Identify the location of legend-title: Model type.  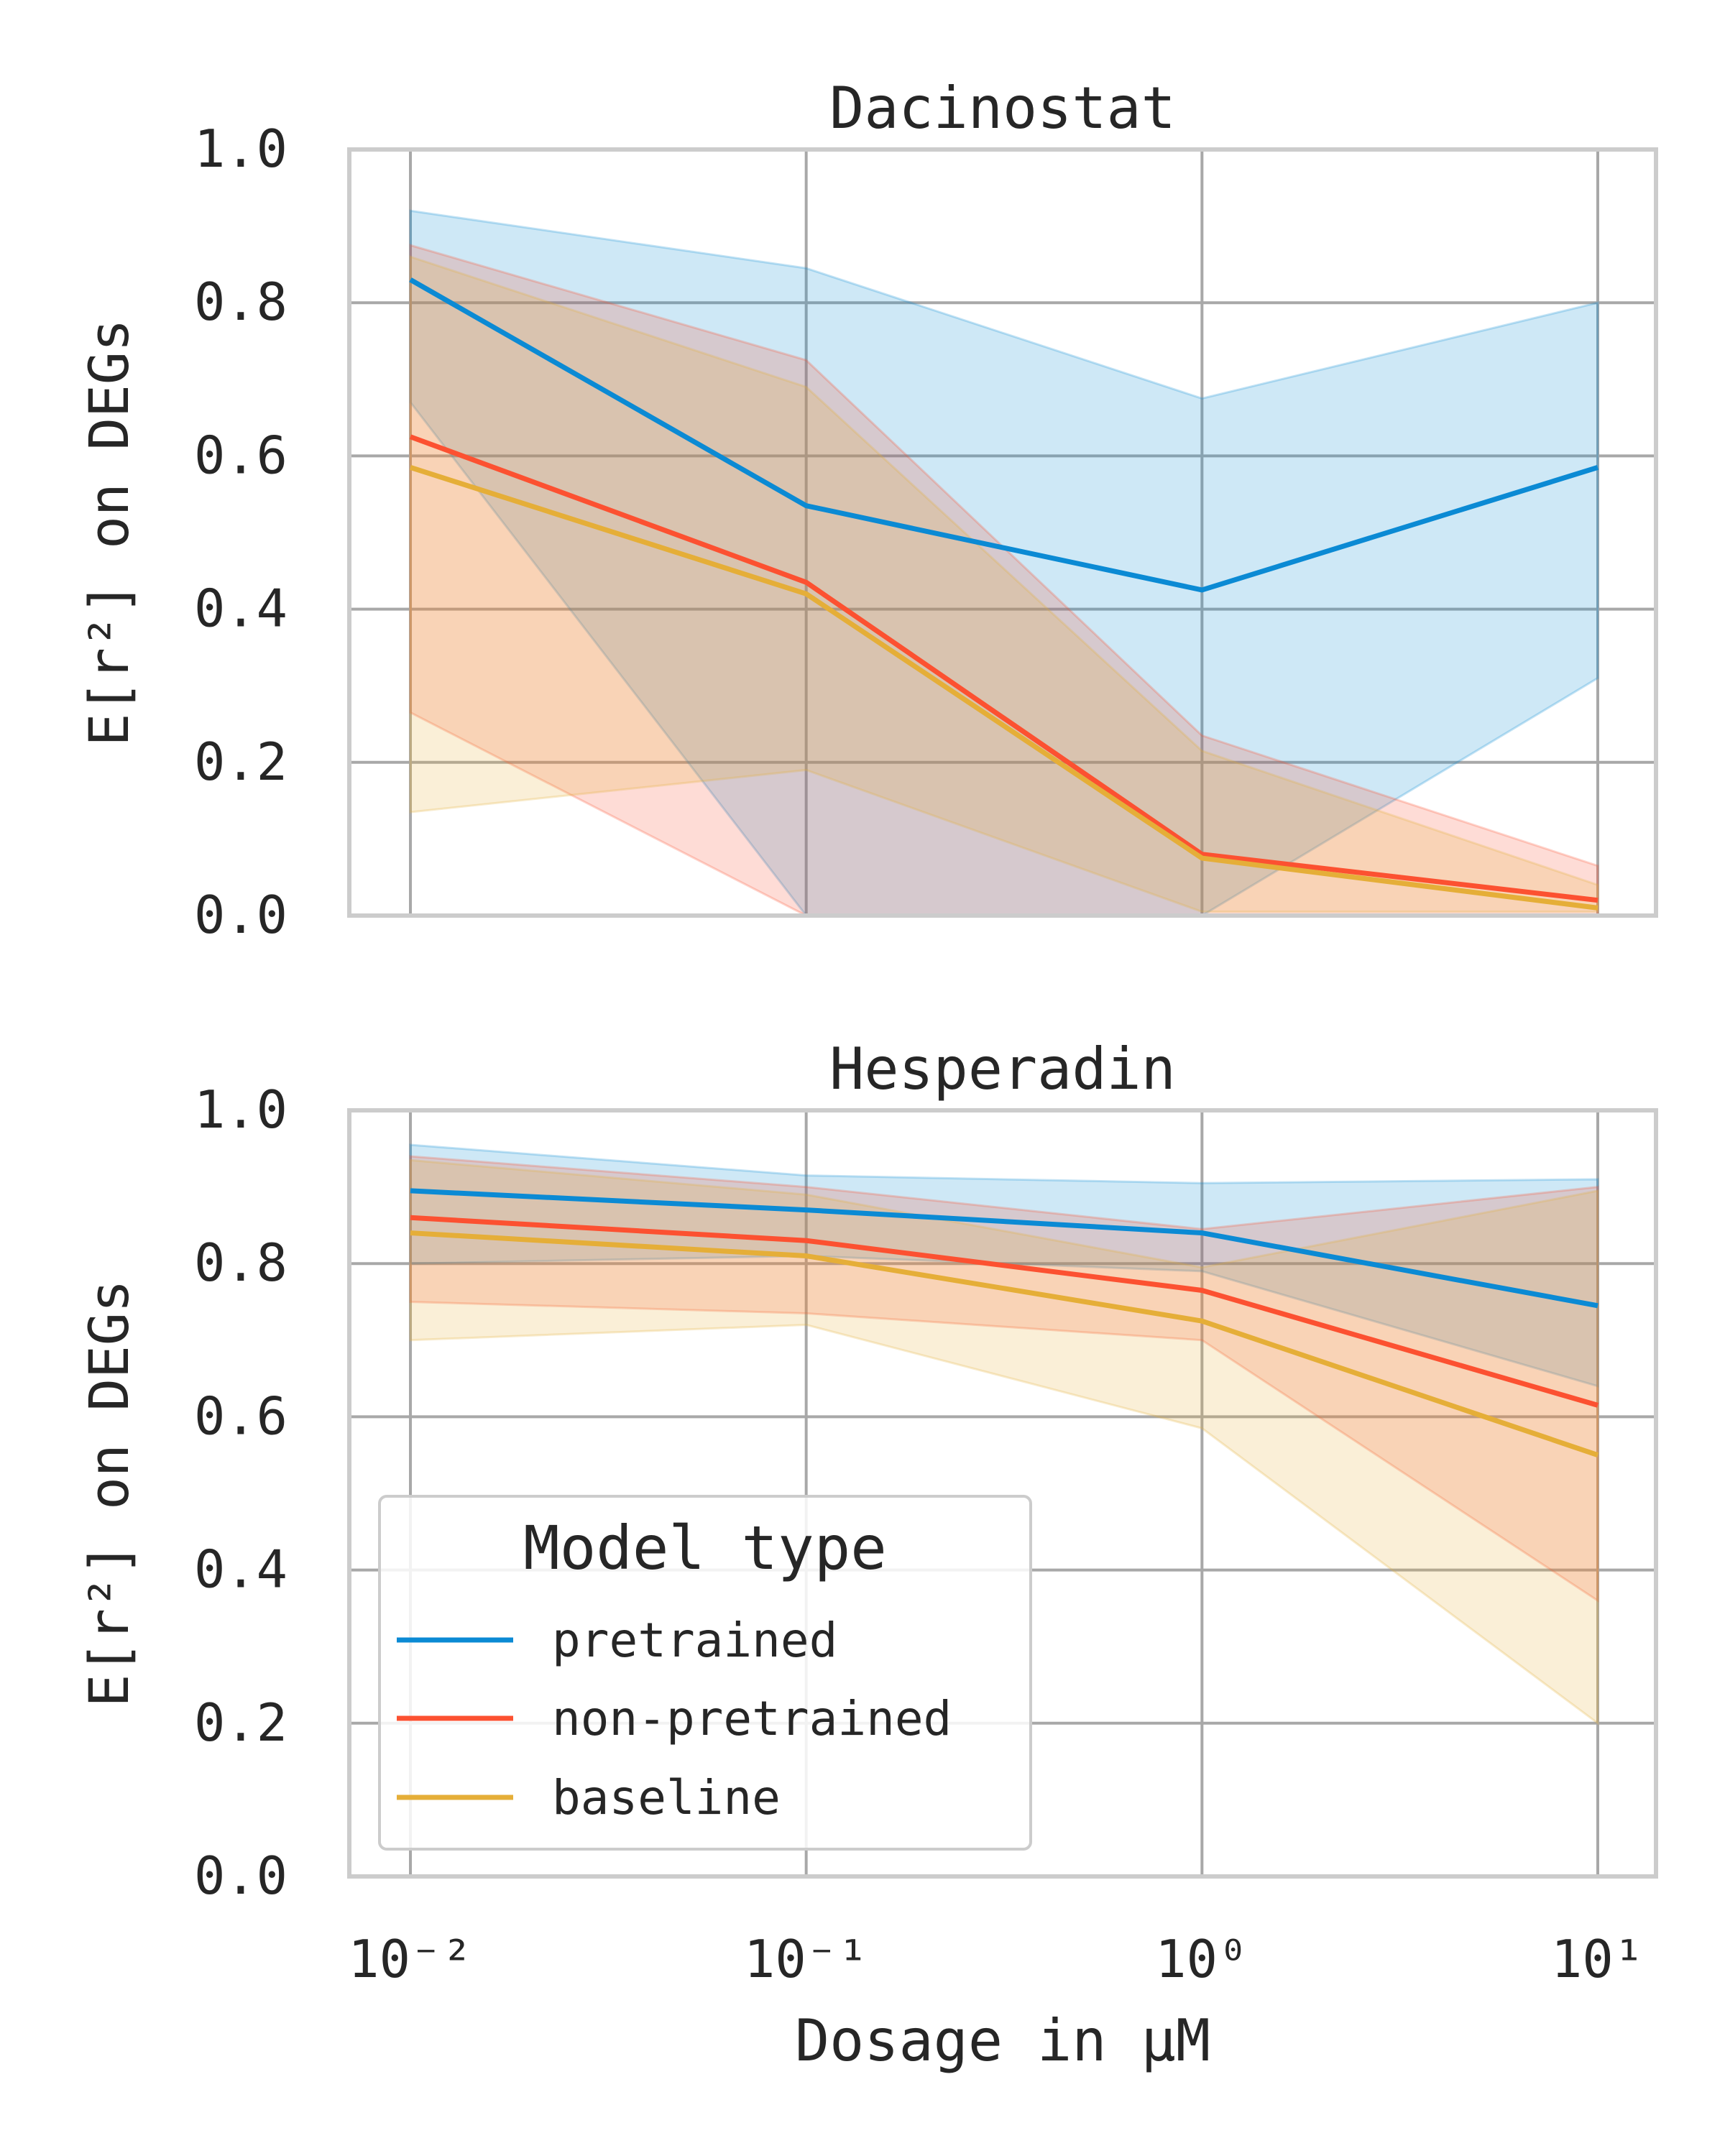
(705, 1548).